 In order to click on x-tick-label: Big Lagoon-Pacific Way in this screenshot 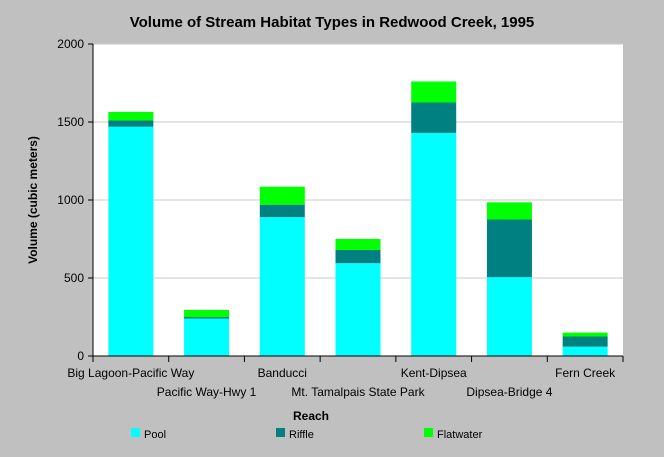, I will do `click(130, 373)`.